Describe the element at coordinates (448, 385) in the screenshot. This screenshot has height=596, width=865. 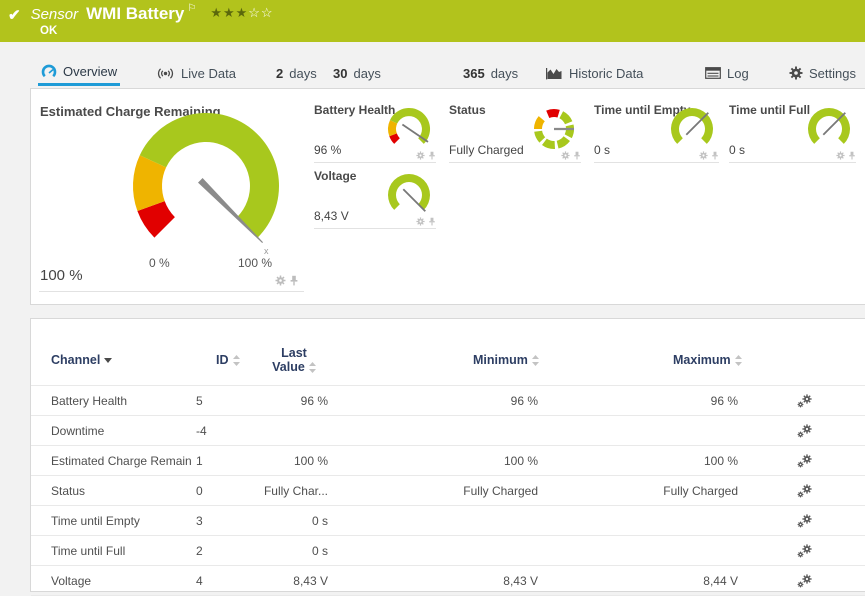
I see `divider` at that location.